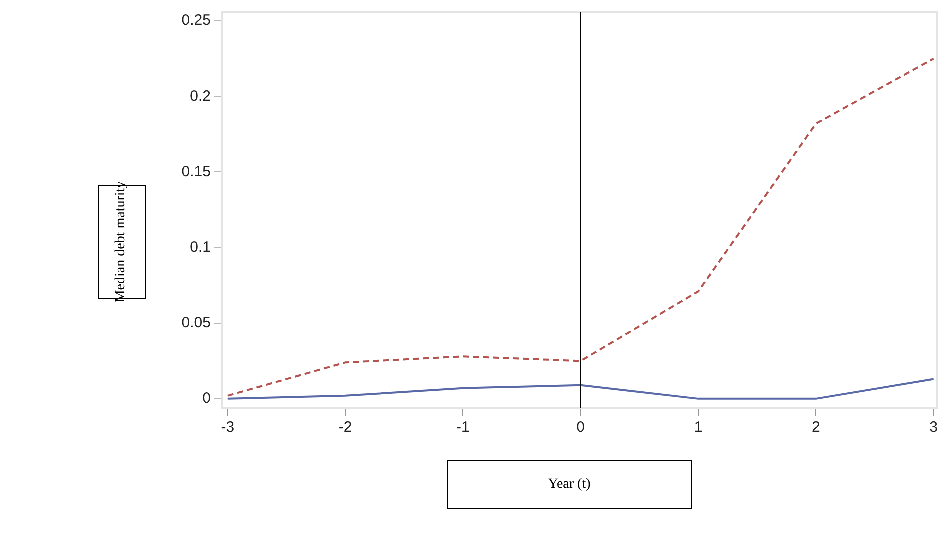  What do you see at coordinates (569, 484) in the screenshot?
I see `x-axis-title: Year (t)` at bounding box center [569, 484].